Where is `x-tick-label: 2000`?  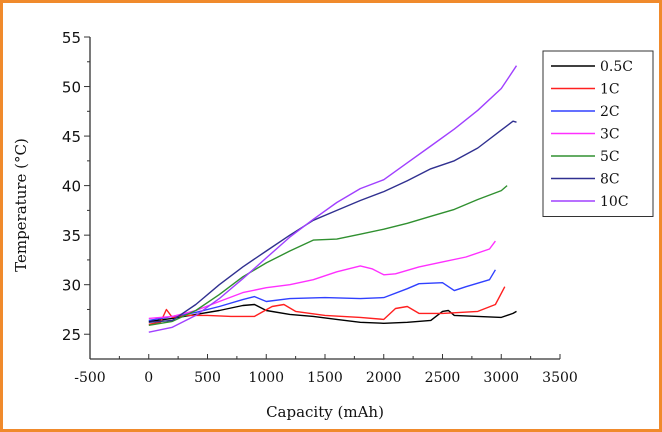
x-tick-label: 2000 is located at coordinates (384, 378).